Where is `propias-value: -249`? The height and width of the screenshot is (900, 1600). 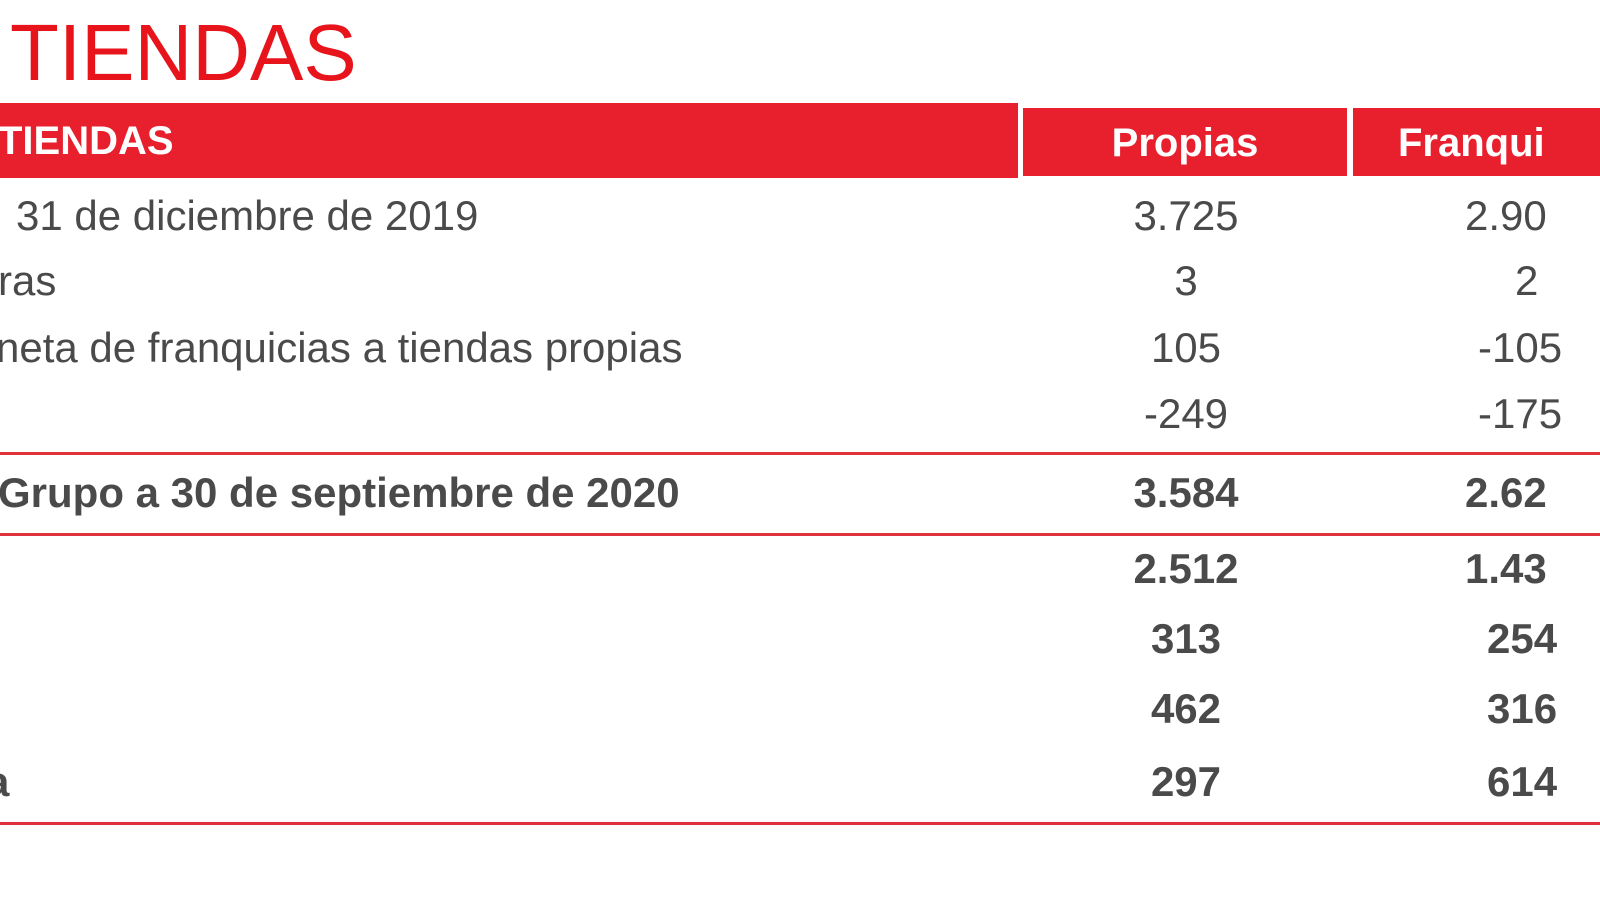 propias-value: -249 is located at coordinates (1186, 413).